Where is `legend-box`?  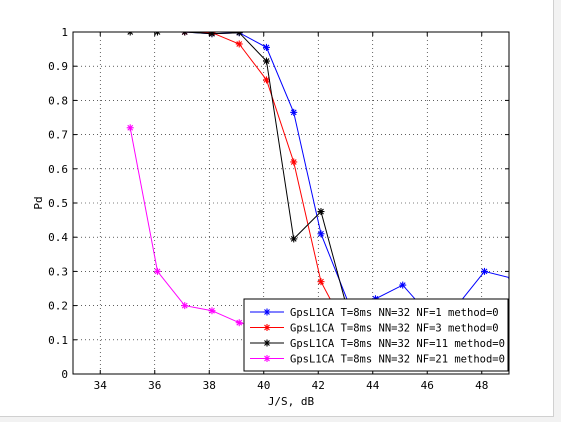 legend-box is located at coordinates (376, 335).